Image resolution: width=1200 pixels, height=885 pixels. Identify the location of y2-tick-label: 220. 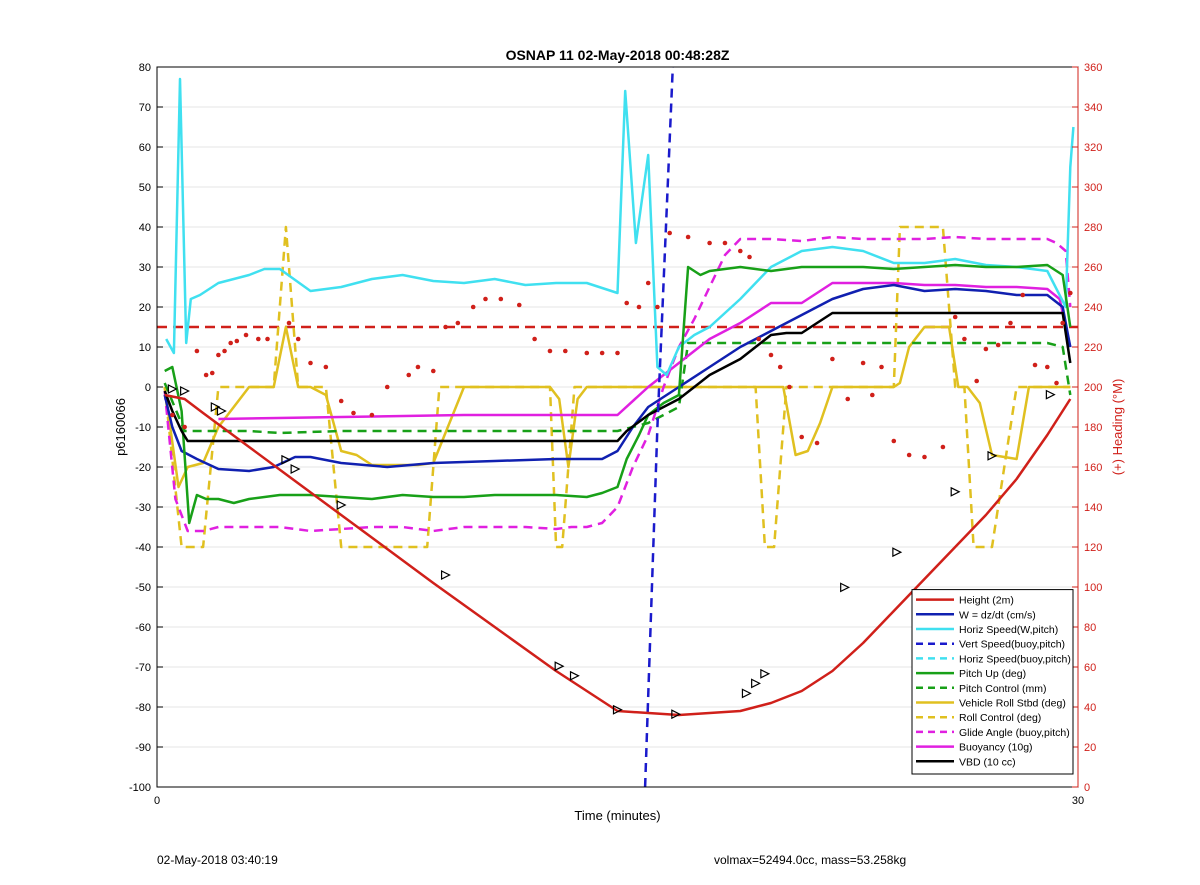
(1093, 348).